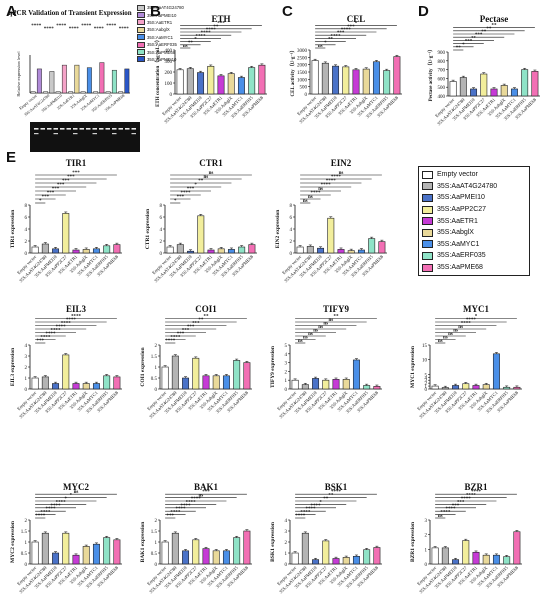 This screenshot has width=550, height=615. I want to click on chart-title: CEL, so click(356, 19).